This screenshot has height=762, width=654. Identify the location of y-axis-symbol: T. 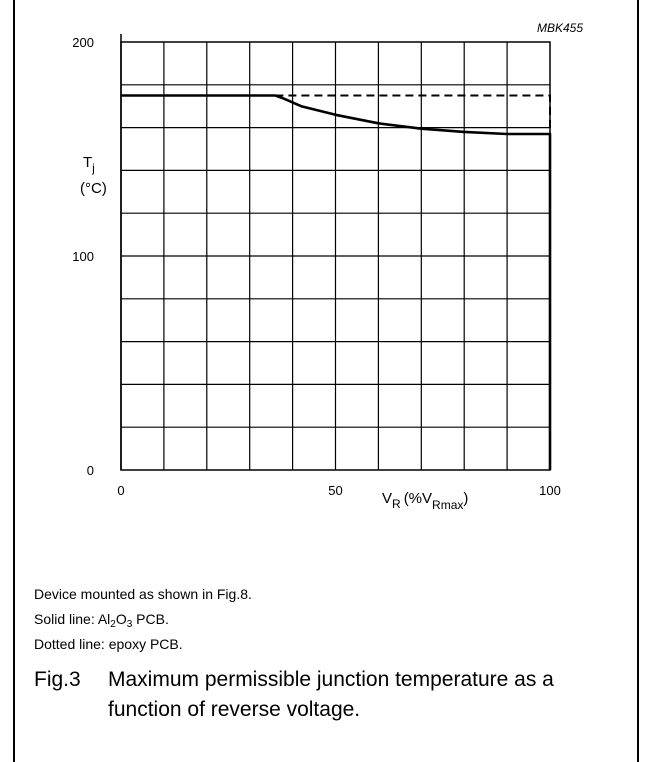
(87, 162).